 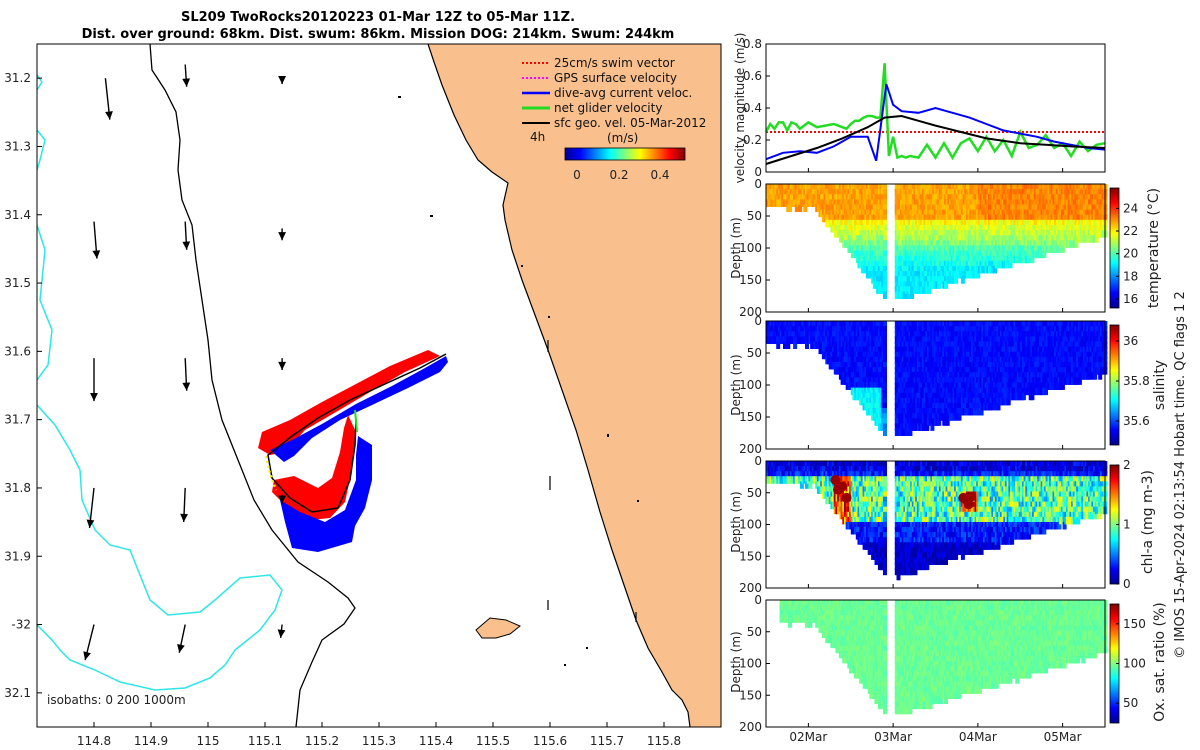 I want to click on section-y-tick-label: 0, so click(x=758, y=184).